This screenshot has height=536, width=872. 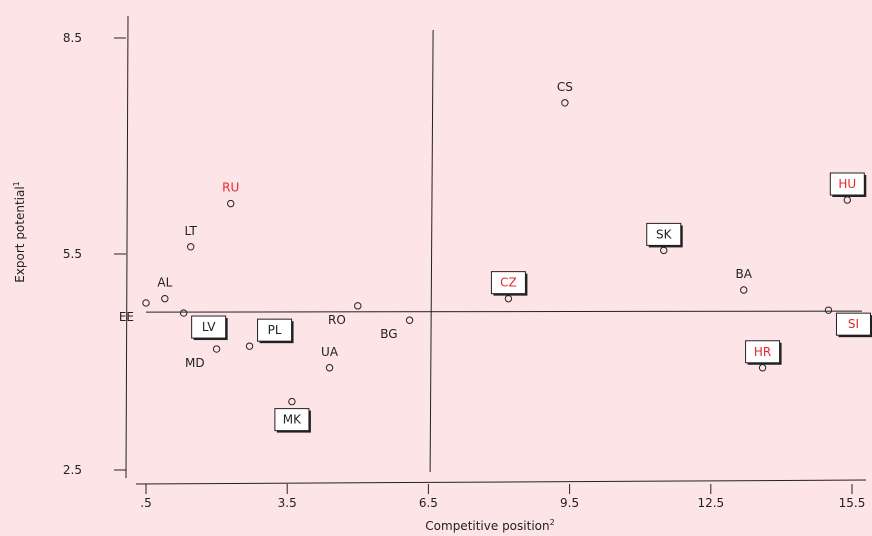 What do you see at coordinates (552, 522) in the screenshot?
I see `x-axis-title-superscript: 2` at bounding box center [552, 522].